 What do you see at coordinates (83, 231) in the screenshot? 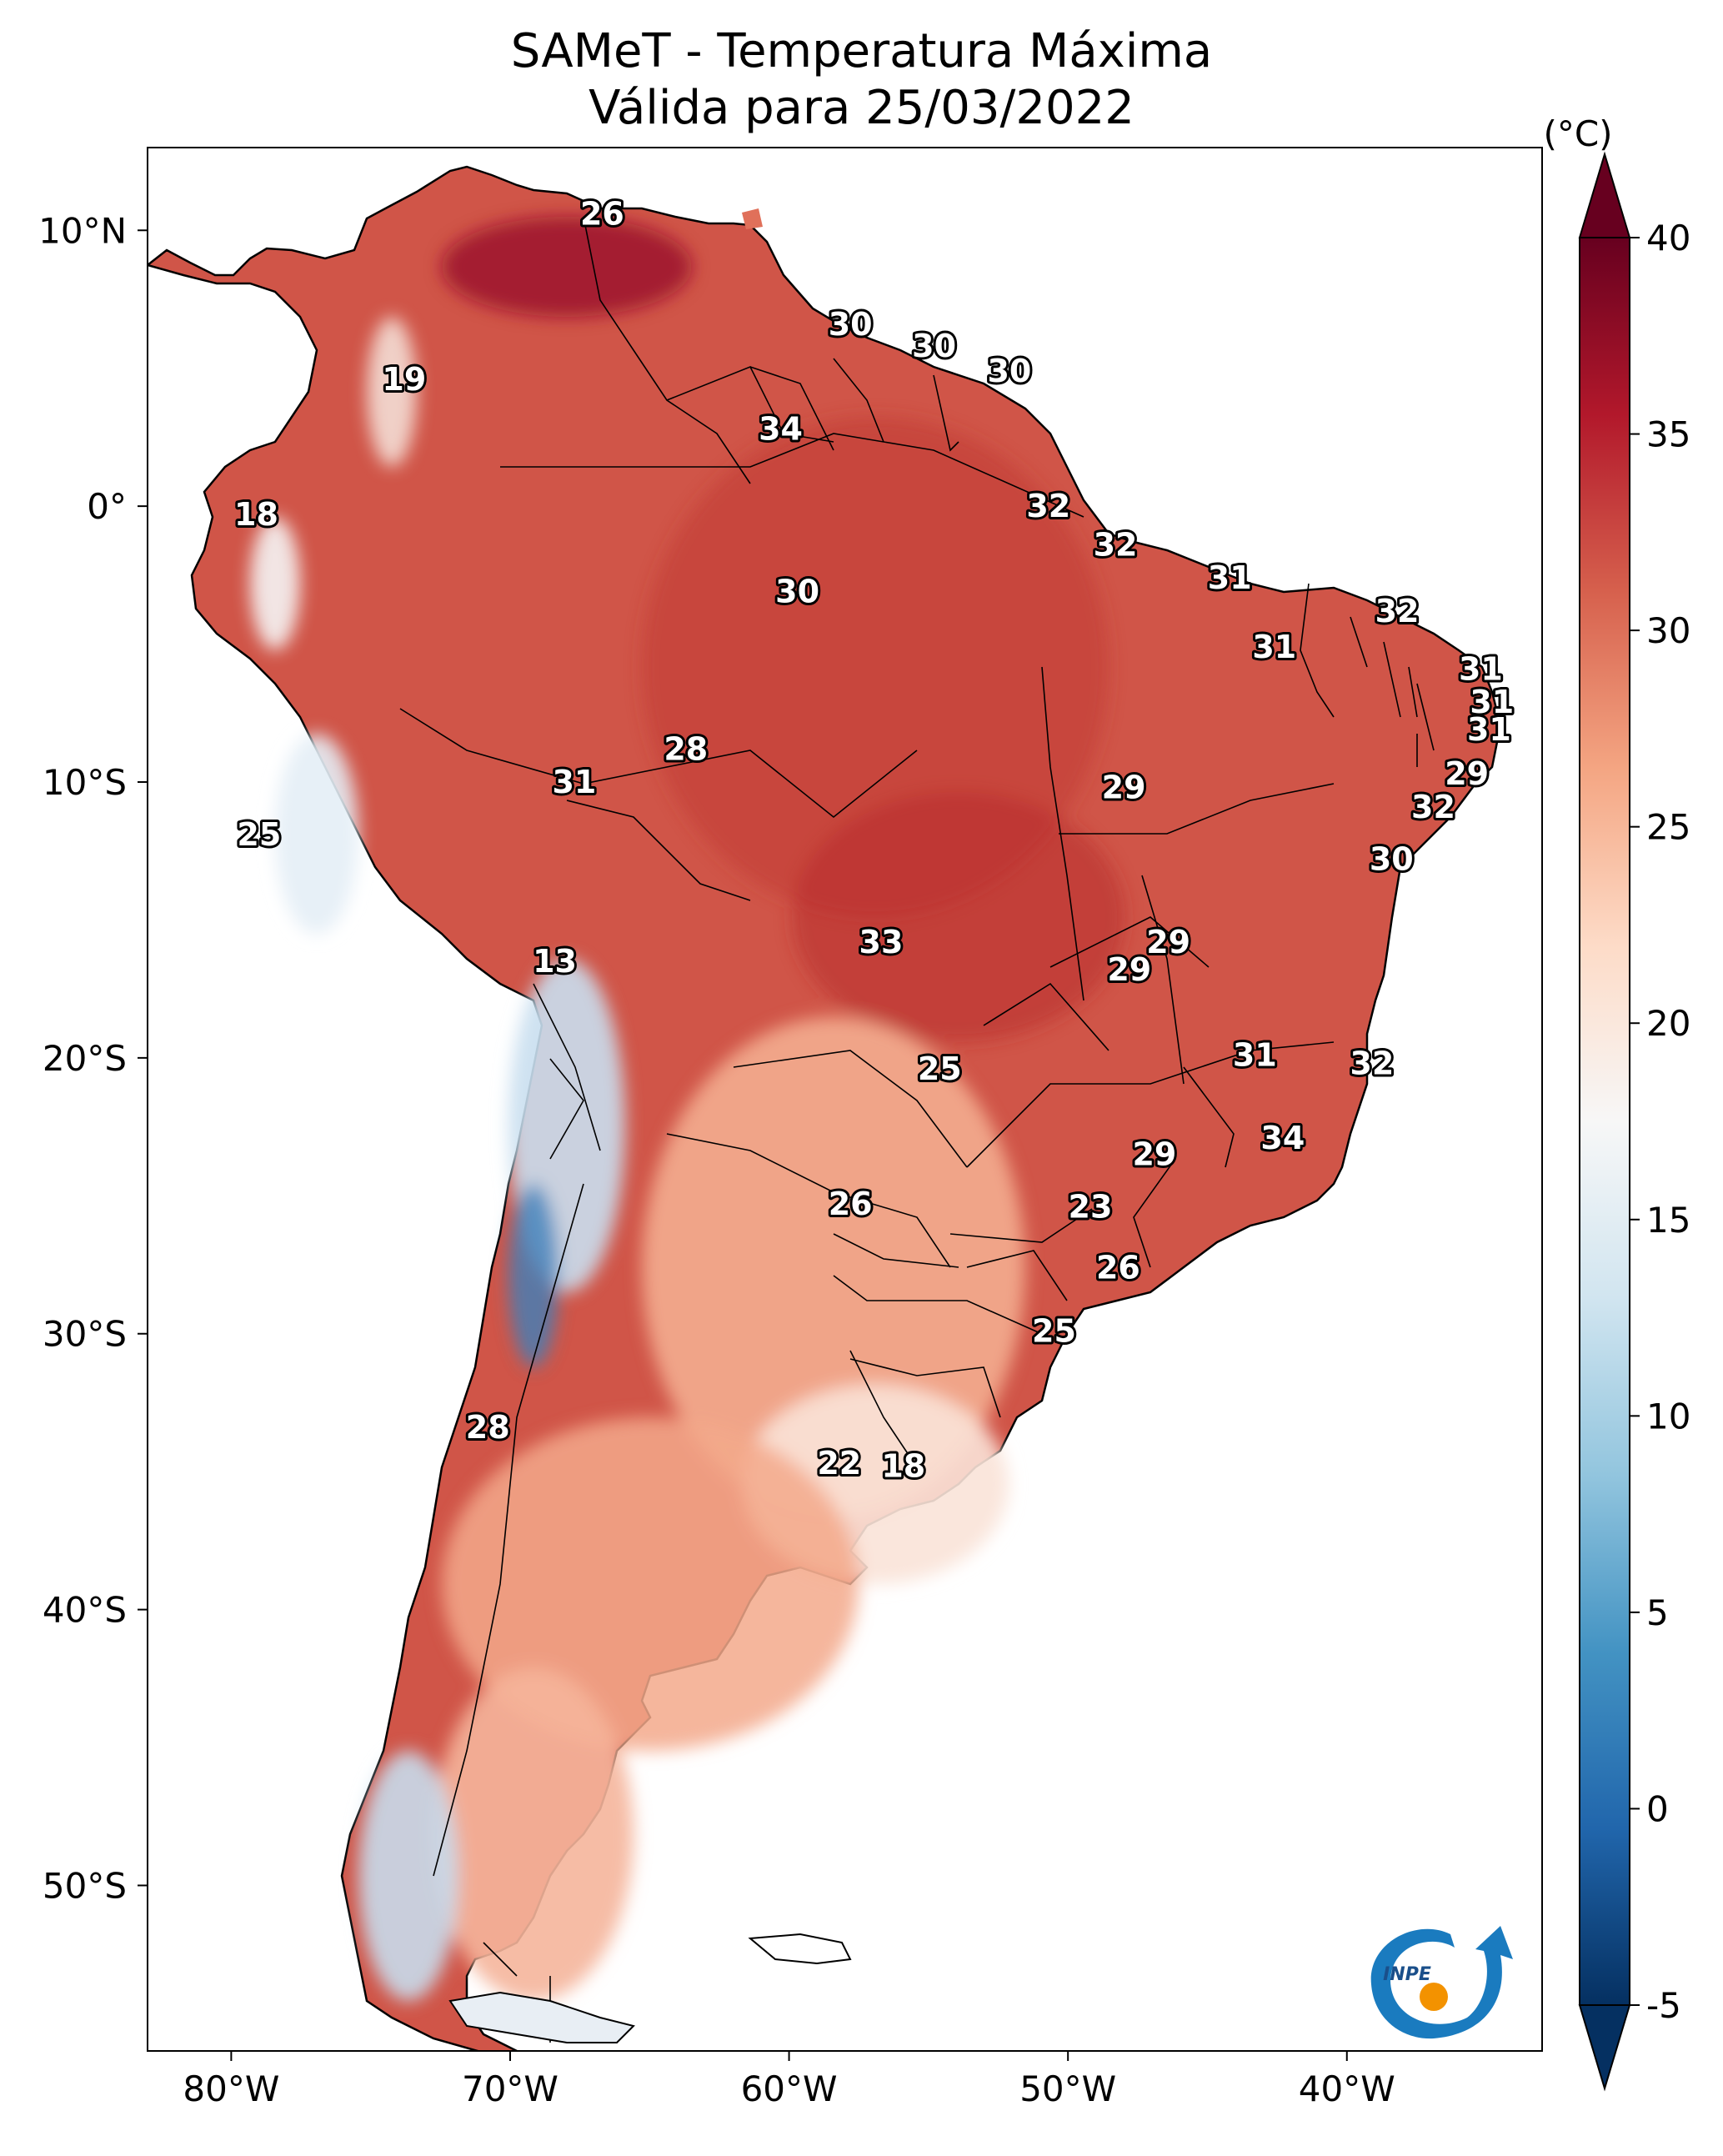
I see `lat-tick-label: 10°N` at bounding box center [83, 231].